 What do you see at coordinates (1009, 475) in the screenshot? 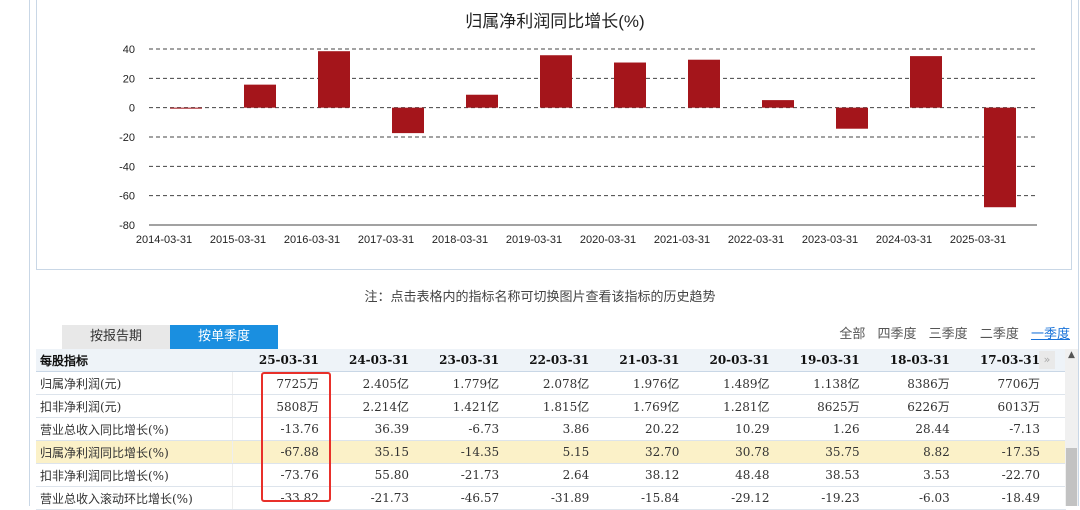
I see `table-cell: -22.70` at bounding box center [1009, 475].